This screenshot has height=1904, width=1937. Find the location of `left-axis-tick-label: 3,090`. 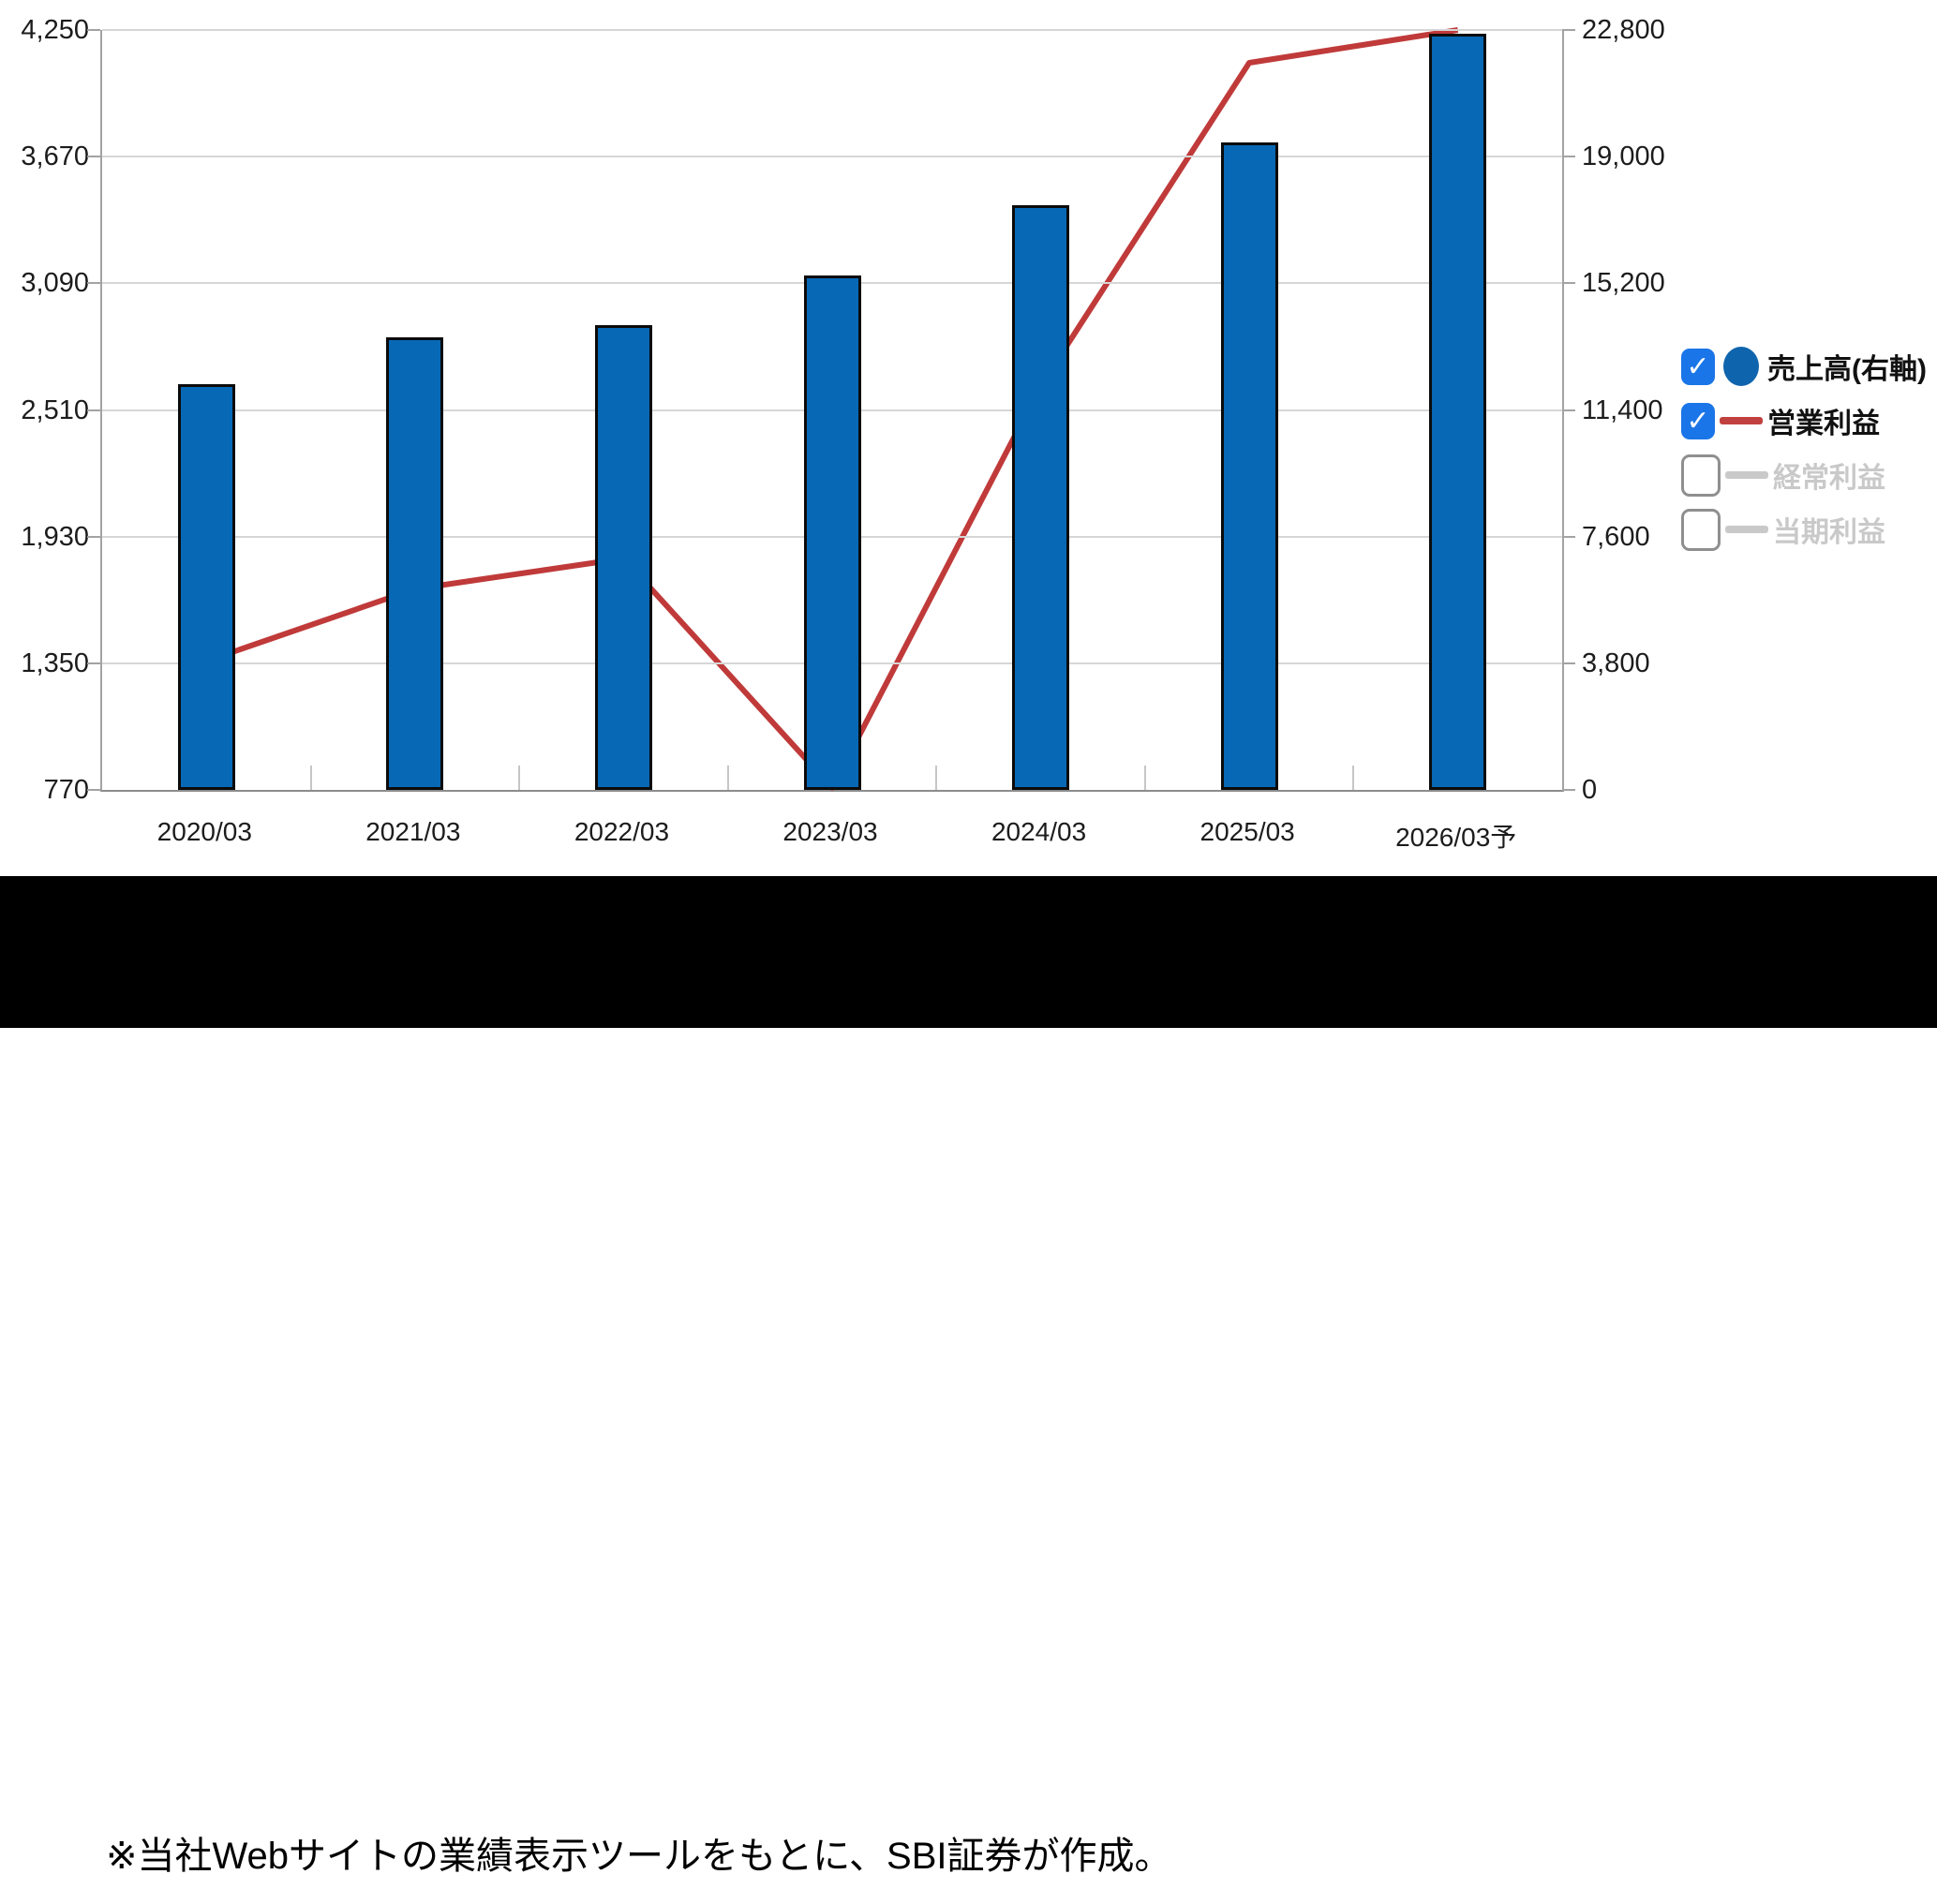

left-axis-tick-label: 3,090 is located at coordinates (55, 283).